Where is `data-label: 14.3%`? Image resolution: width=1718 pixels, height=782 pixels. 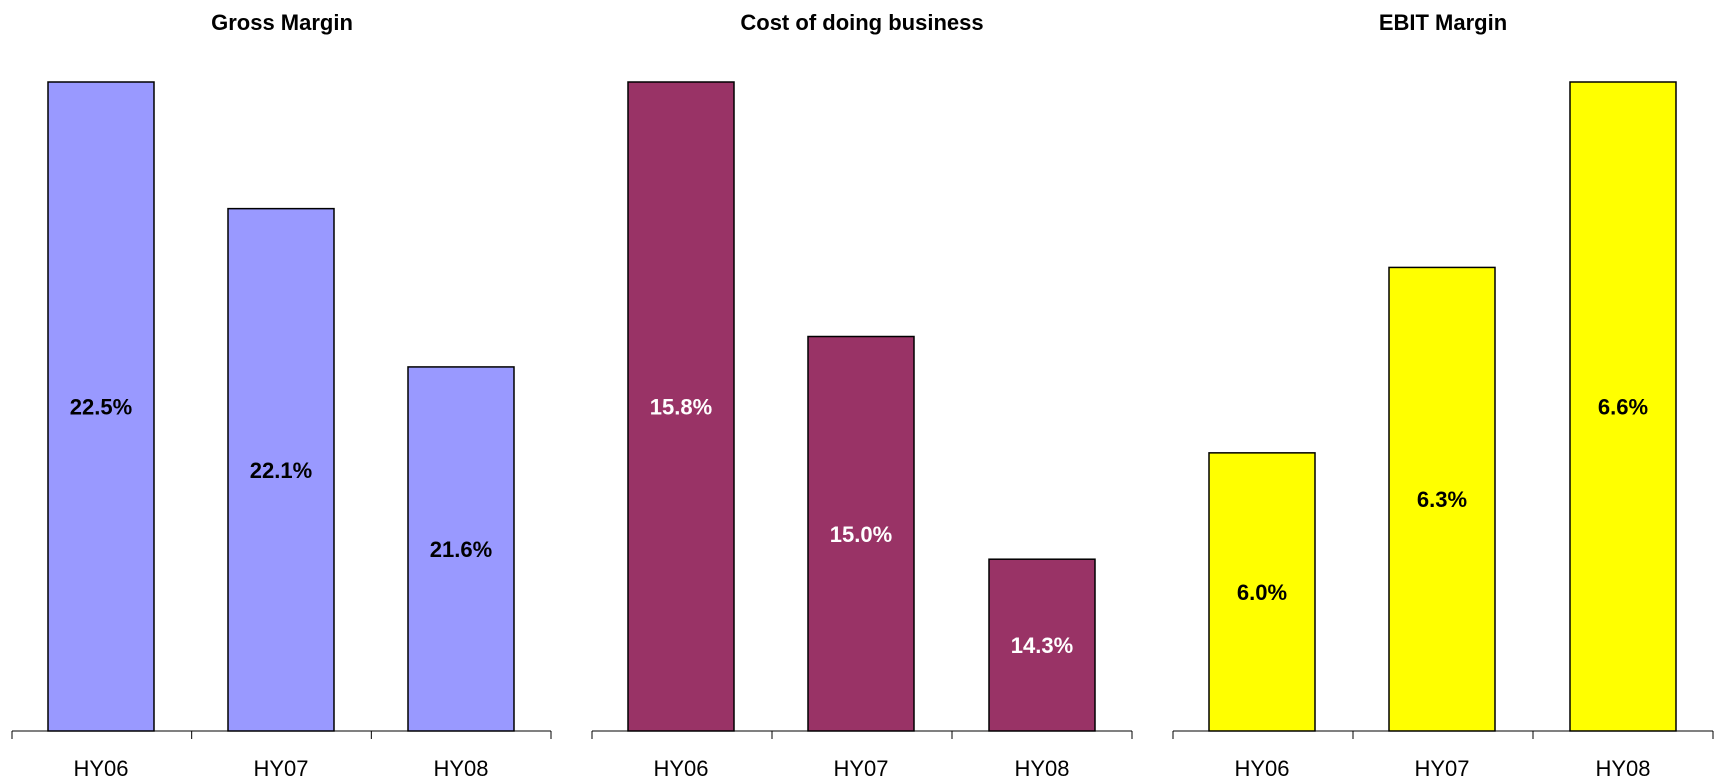 data-label: 14.3% is located at coordinates (1042, 645).